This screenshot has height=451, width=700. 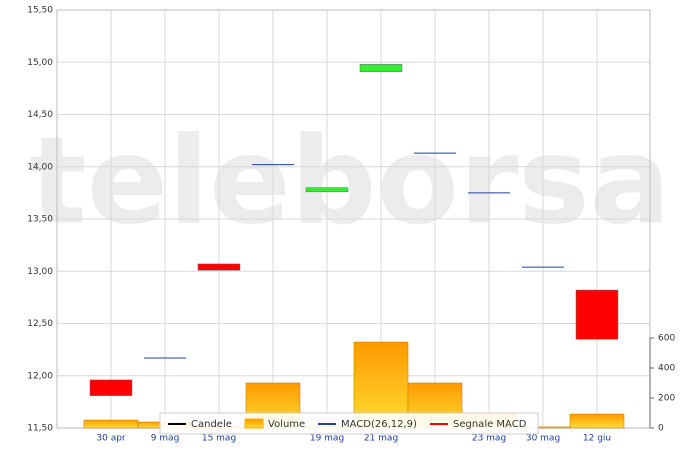 I want to click on y-tick-label: 13,50, so click(x=40, y=220).